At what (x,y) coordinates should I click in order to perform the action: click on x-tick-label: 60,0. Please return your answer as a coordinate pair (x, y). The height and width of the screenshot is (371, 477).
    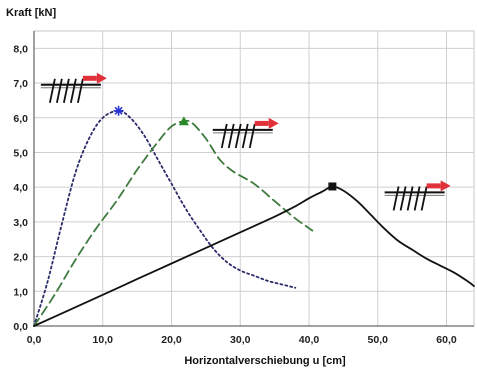
    Looking at the image, I should click on (446, 340).